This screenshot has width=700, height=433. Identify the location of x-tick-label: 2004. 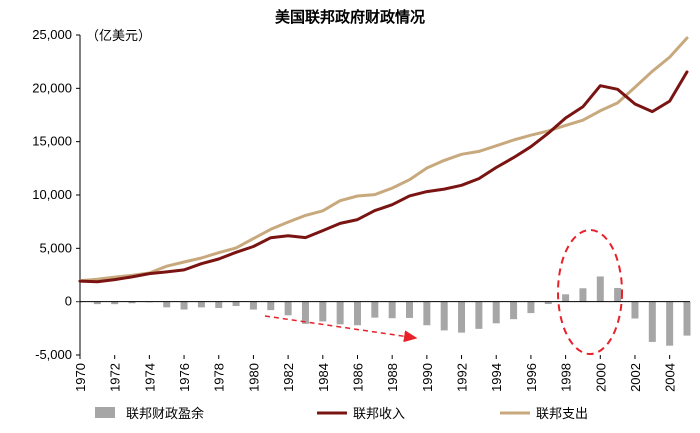
(670, 377).